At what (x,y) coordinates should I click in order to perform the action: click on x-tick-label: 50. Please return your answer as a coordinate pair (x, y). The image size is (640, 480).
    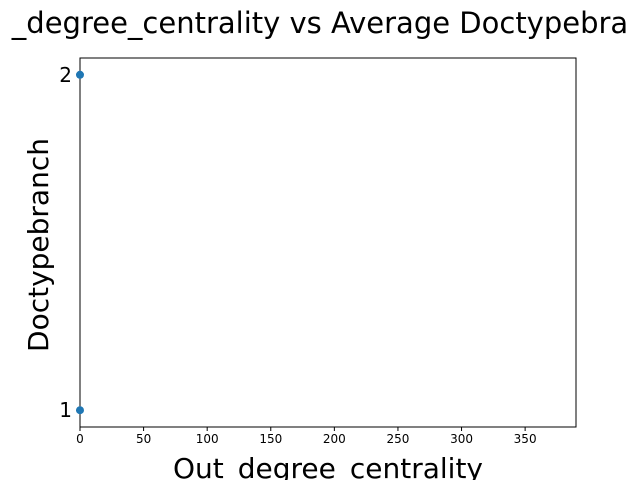
    Looking at the image, I should click on (143, 439).